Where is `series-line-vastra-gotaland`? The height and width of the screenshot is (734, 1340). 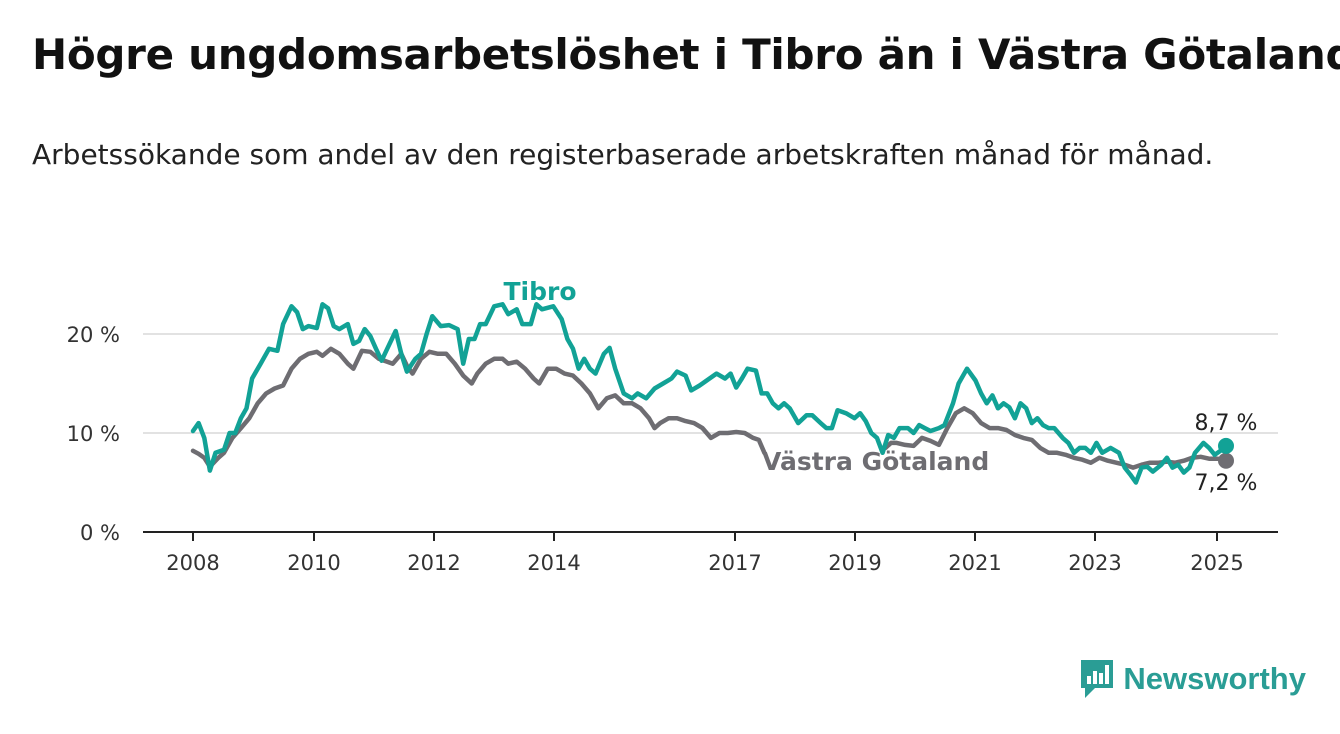 series-line-vastra-gotaland is located at coordinates (478, 407).